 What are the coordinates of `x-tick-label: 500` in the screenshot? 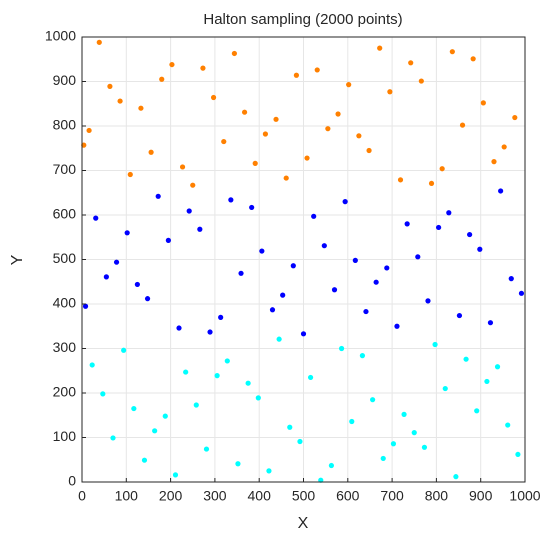 It's located at (304, 496).